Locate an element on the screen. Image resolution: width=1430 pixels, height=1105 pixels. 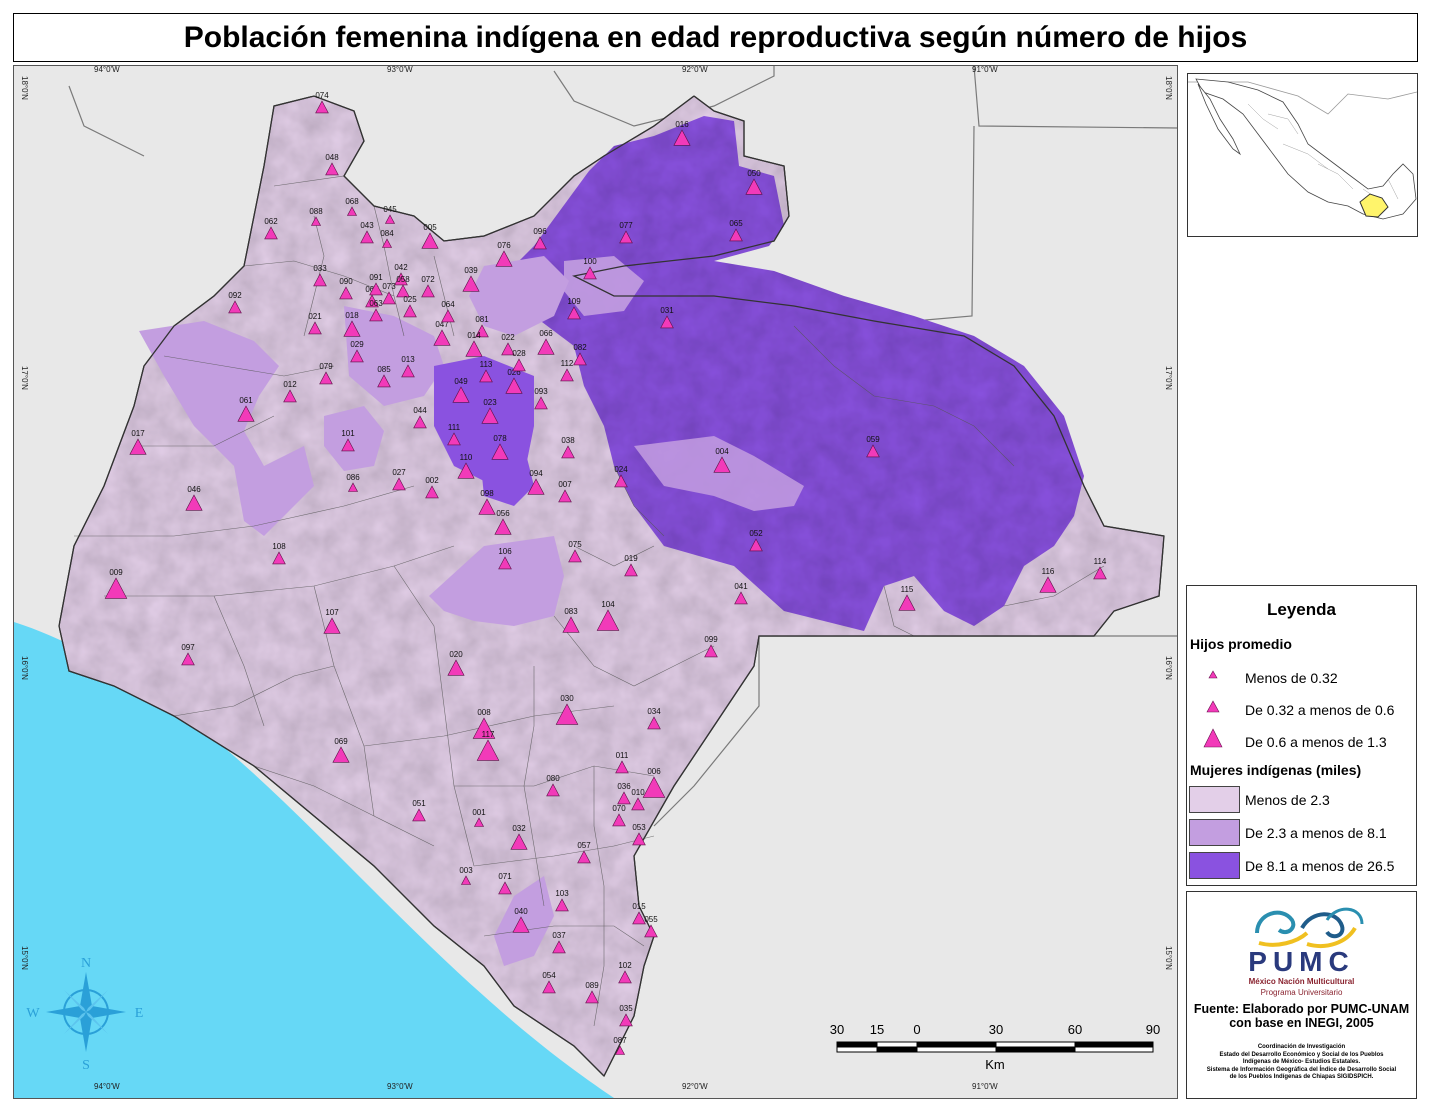
lat-label-right-3: 15°0'N is located at coordinates (1168, 958).